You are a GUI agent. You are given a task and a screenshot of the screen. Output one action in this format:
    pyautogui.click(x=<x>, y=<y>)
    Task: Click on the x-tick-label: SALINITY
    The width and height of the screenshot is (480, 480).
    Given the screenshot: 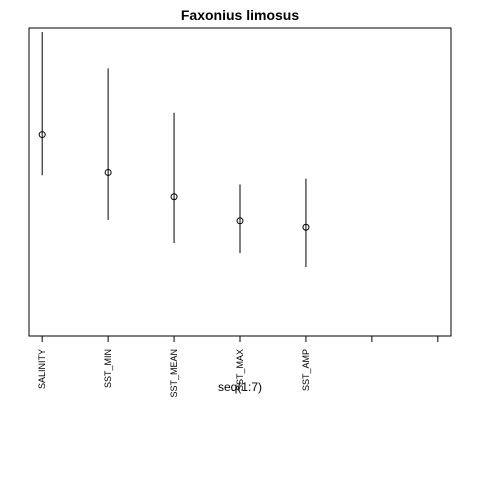 What is the action you would take?
    pyautogui.click(x=42, y=369)
    